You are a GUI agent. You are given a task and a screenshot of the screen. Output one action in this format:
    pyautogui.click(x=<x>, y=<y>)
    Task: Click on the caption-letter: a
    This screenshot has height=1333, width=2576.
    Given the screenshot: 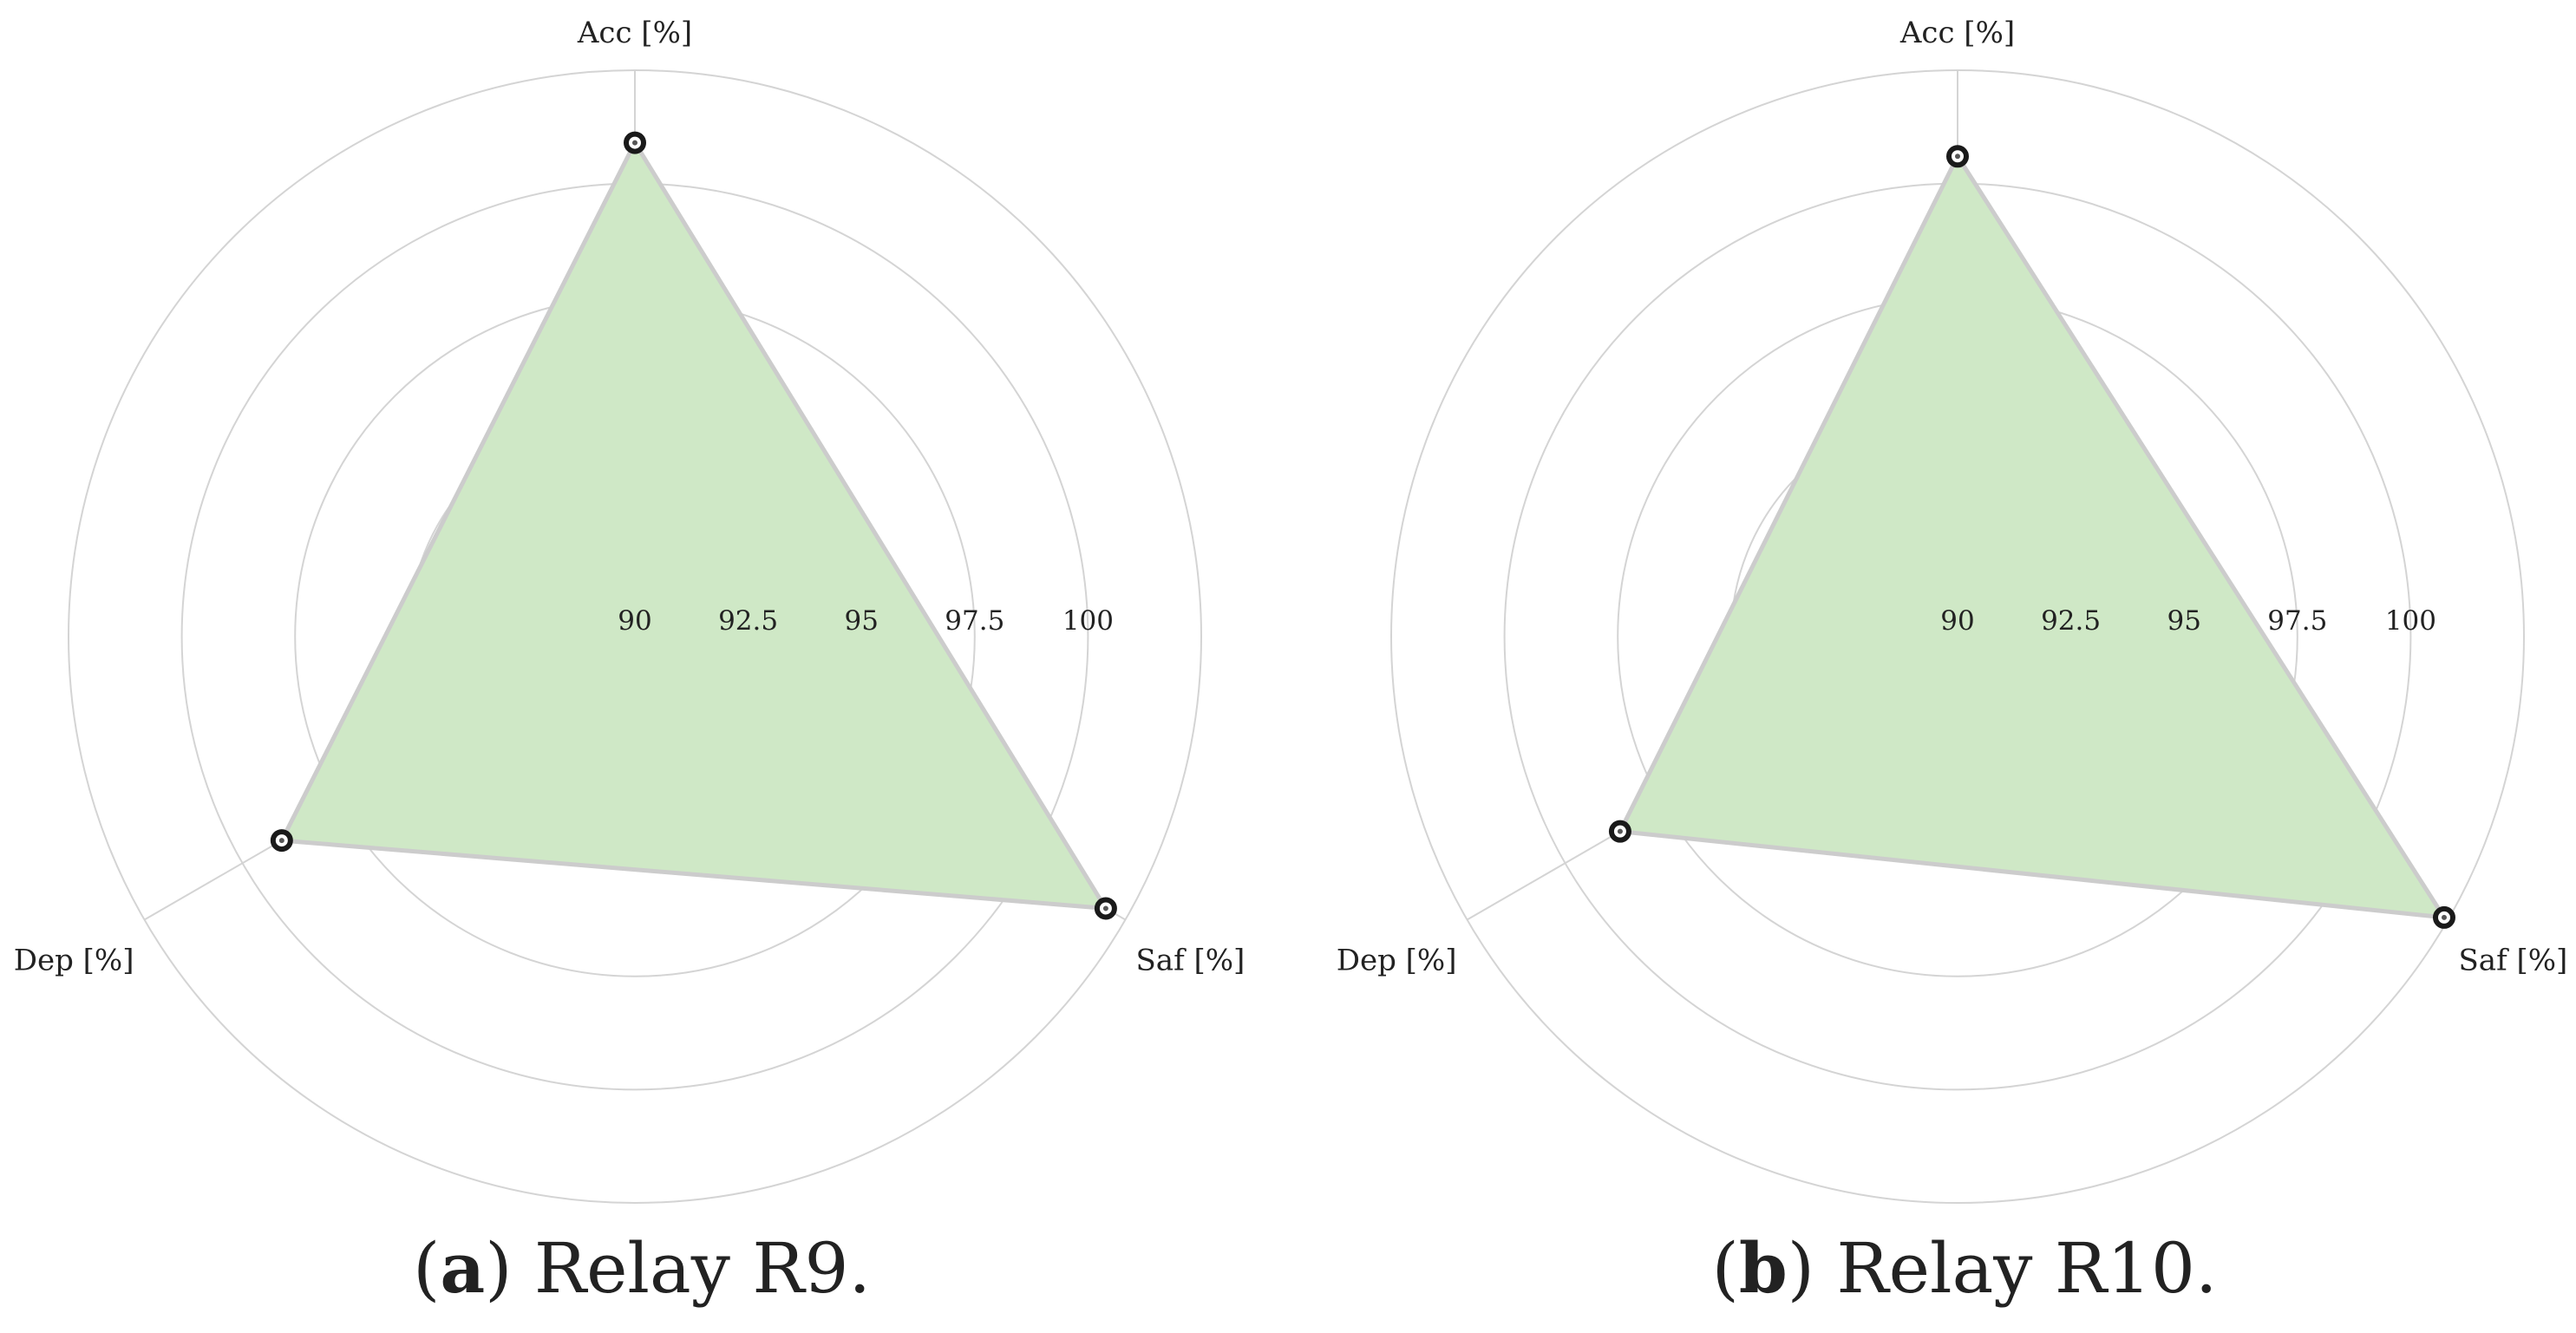 What is the action you would take?
    pyautogui.click(x=462, y=1268)
    